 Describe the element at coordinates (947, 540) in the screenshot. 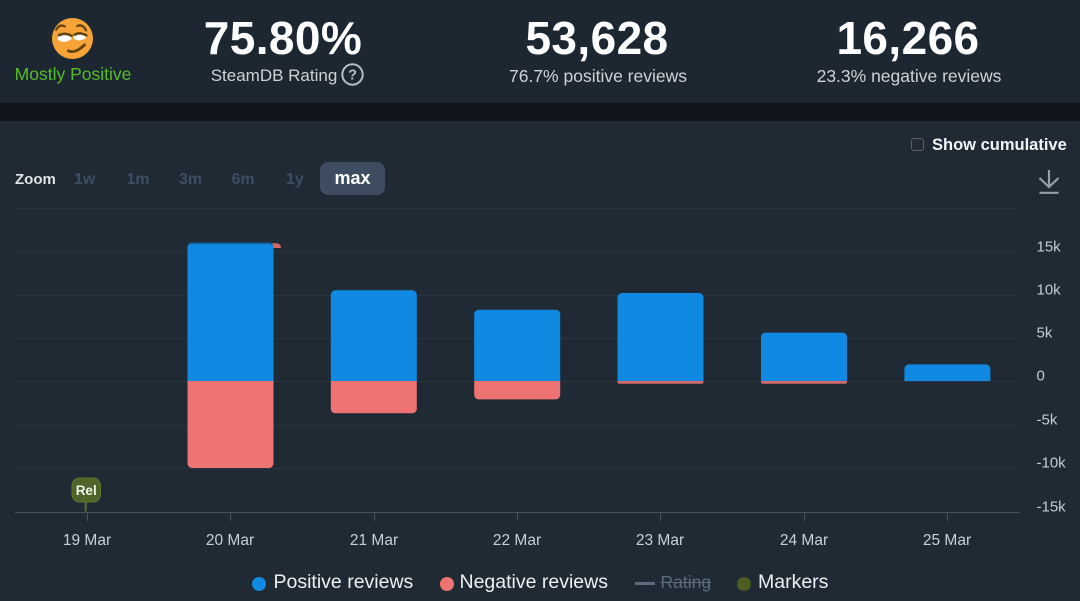

I see `svg-text: 25 Mar` at that location.